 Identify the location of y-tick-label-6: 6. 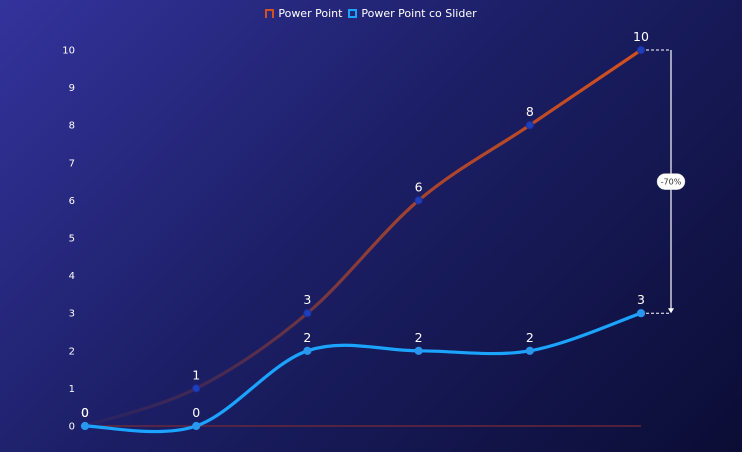
(72, 201).